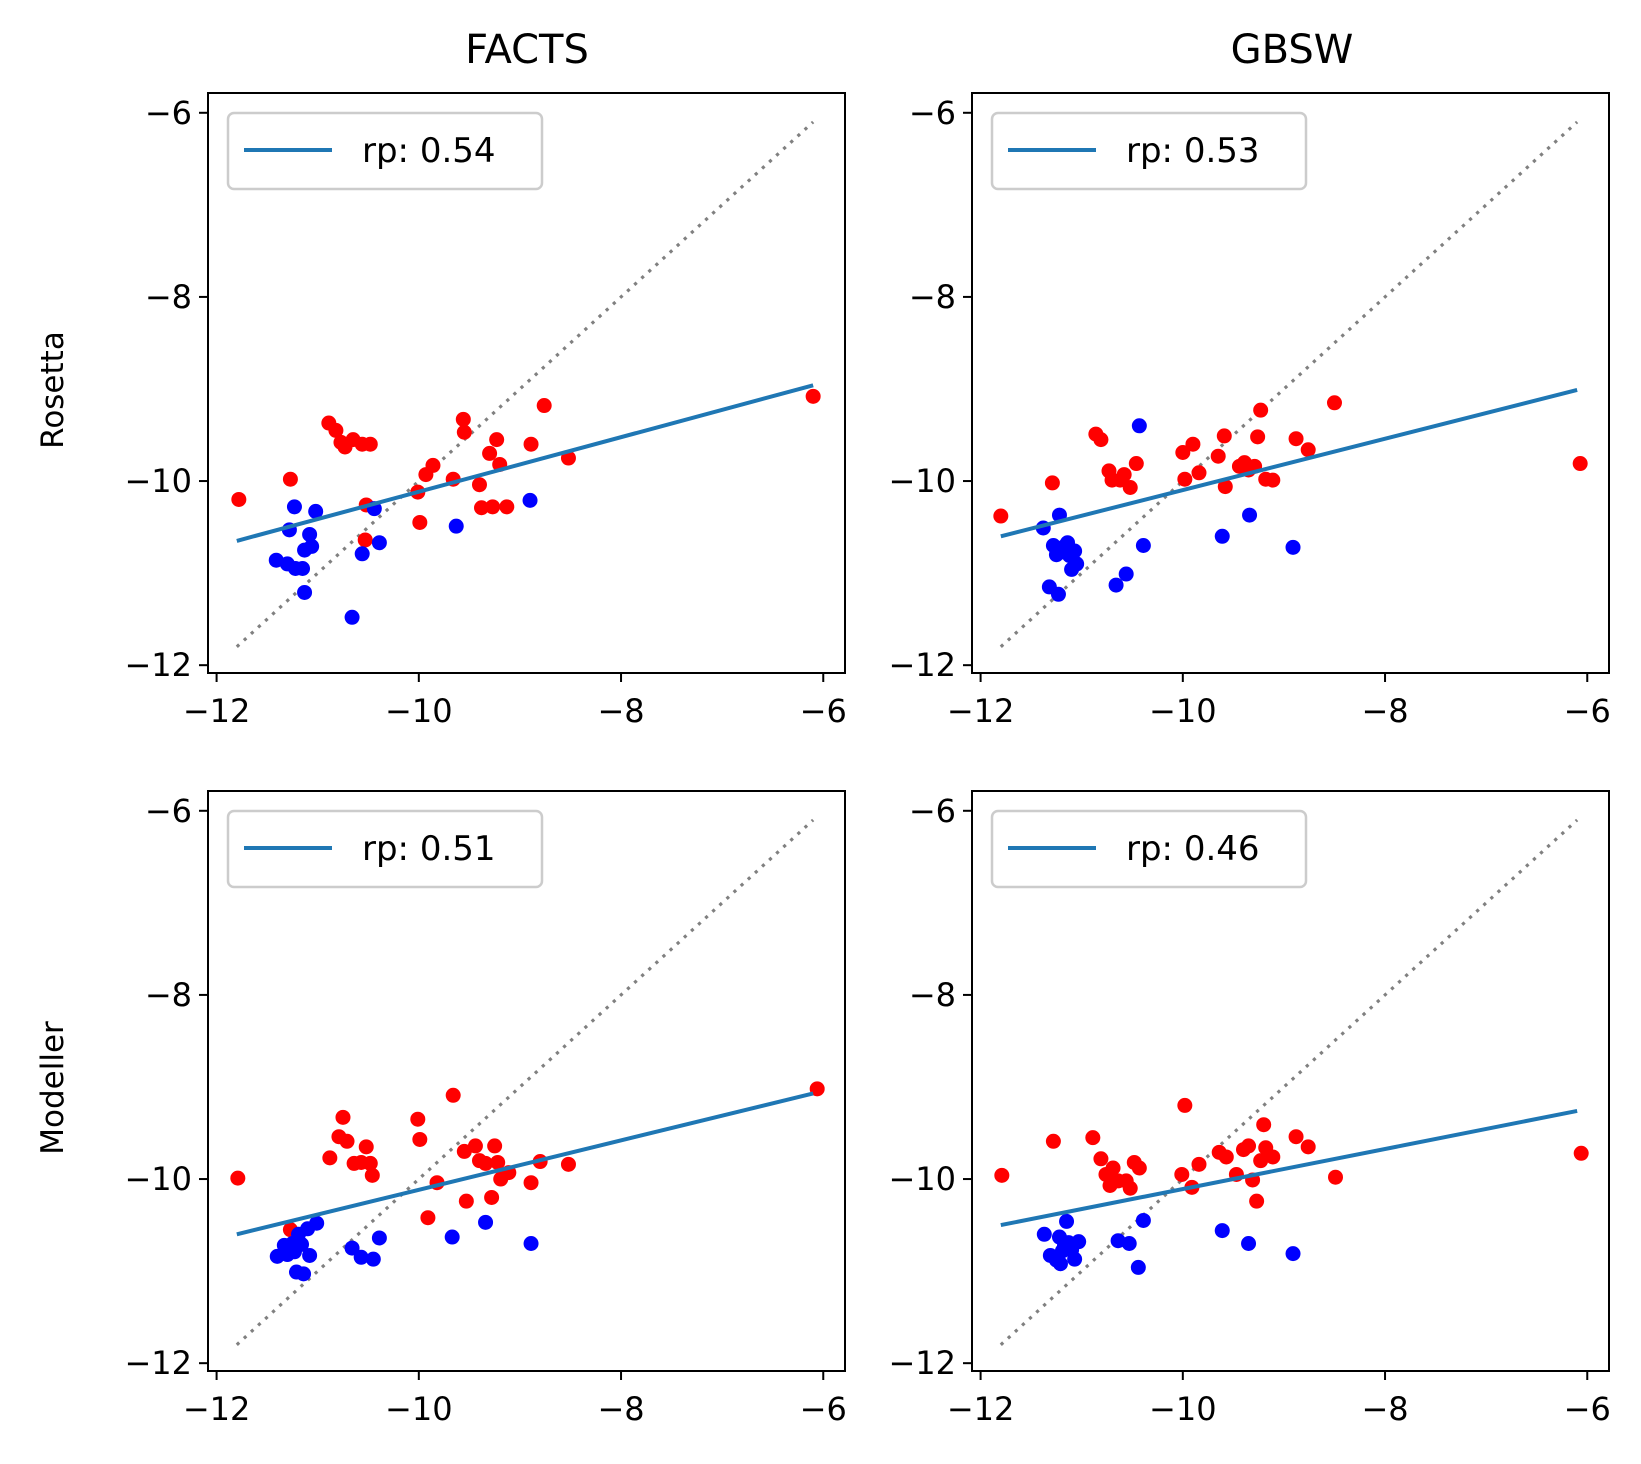 This screenshot has height=1464, width=1641. I want to click on y-tick-label: −8, so click(168, 297).